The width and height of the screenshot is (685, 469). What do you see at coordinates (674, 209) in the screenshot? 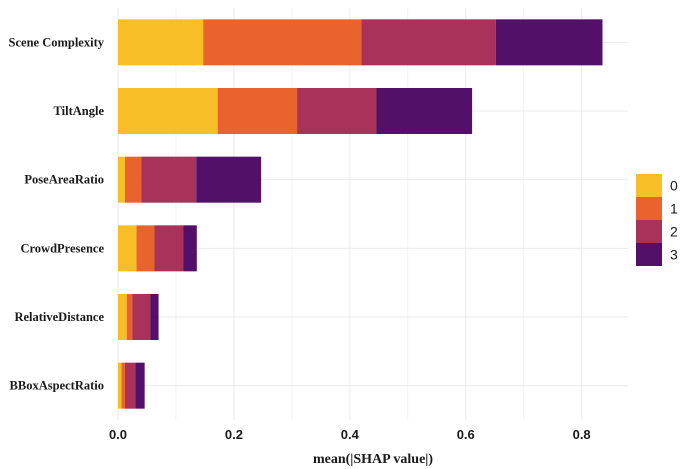
I see `legend-label: 1` at bounding box center [674, 209].